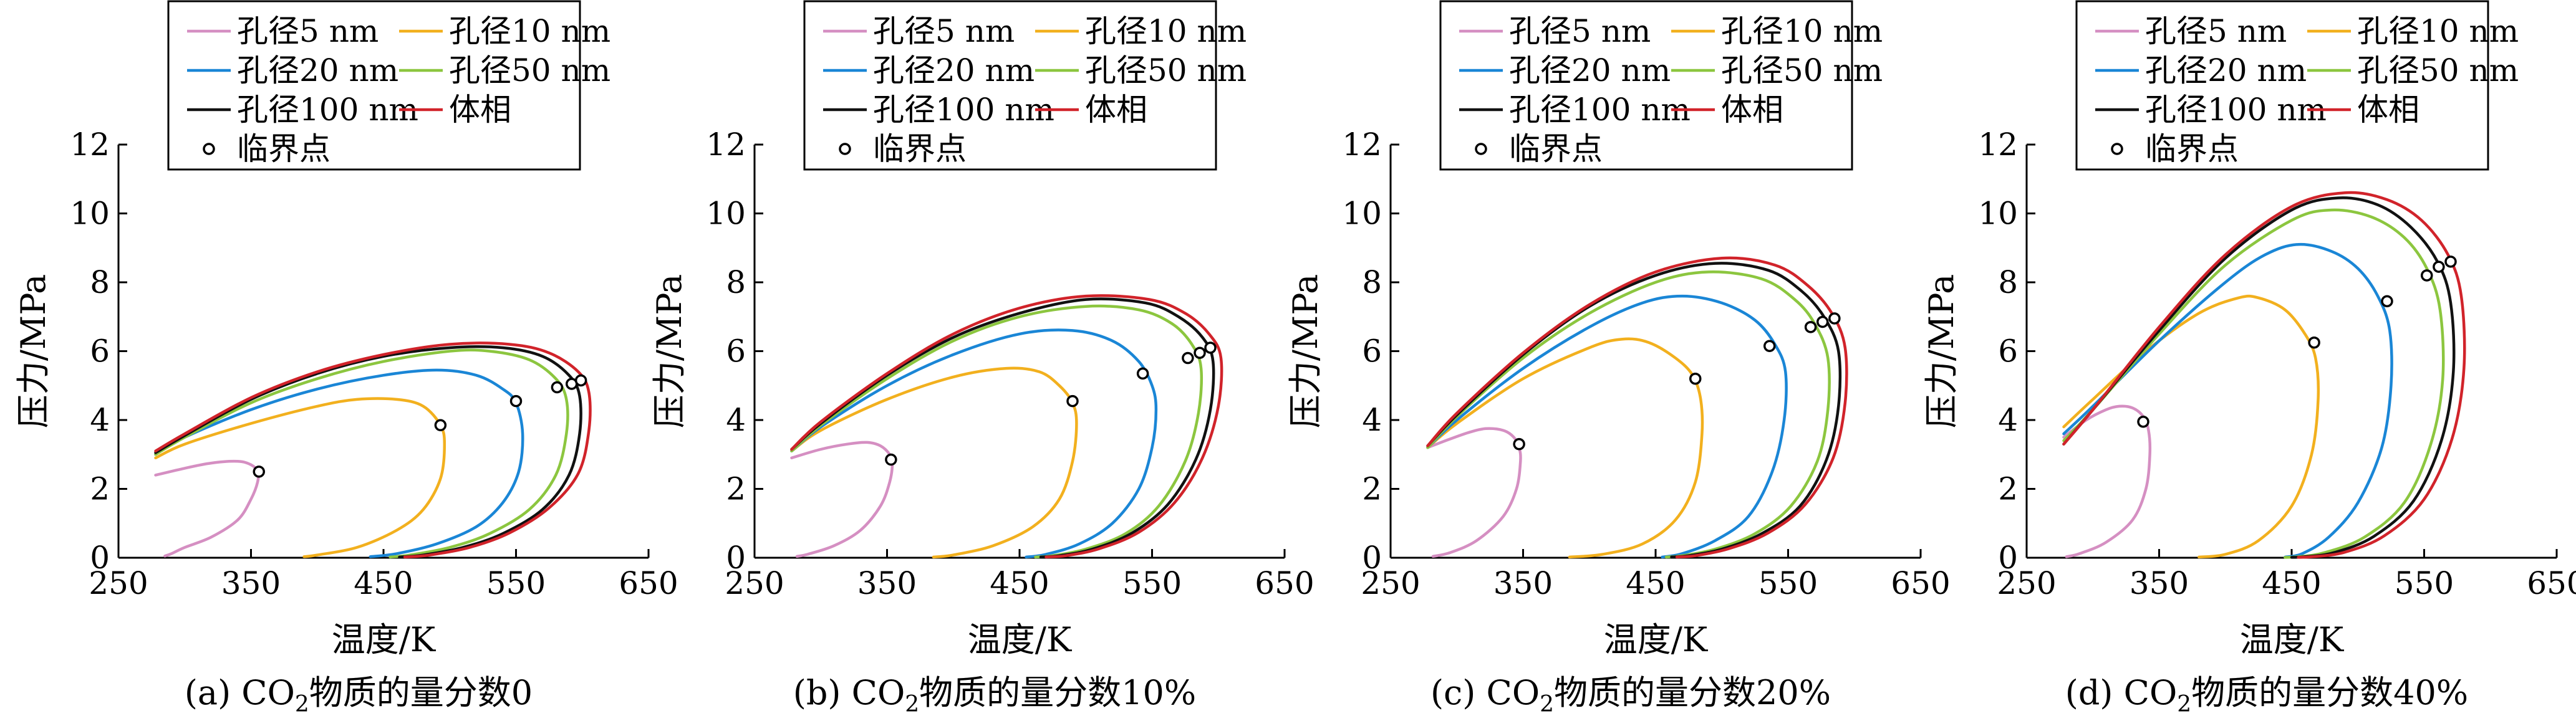  Describe the element at coordinates (994, 695) in the screenshot. I see `panel-caption: (b) CO2物质的量分数10%` at that location.